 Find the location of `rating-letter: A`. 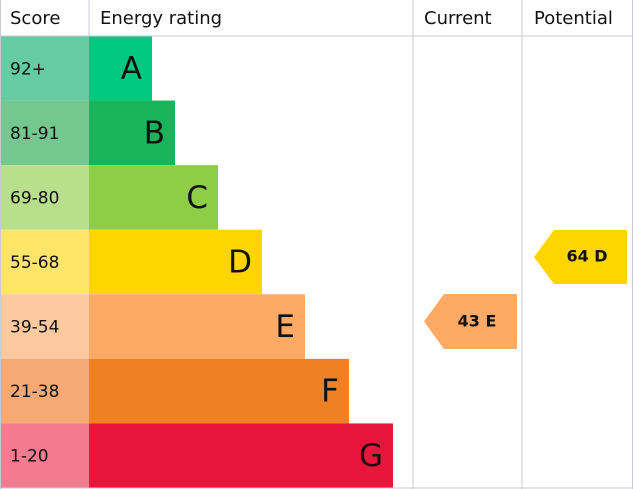

rating-letter: A is located at coordinates (131, 69).